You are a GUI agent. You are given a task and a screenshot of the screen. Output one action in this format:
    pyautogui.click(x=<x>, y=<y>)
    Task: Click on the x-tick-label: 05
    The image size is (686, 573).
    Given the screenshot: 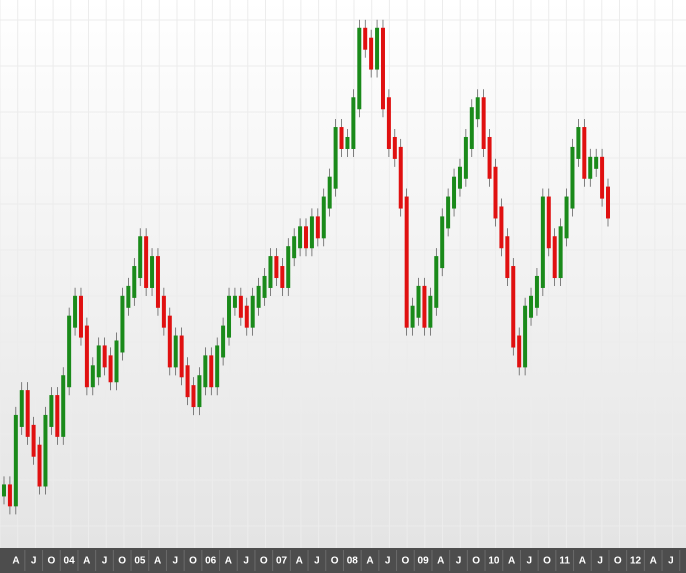 What is the action you would take?
    pyautogui.click(x=140, y=561)
    